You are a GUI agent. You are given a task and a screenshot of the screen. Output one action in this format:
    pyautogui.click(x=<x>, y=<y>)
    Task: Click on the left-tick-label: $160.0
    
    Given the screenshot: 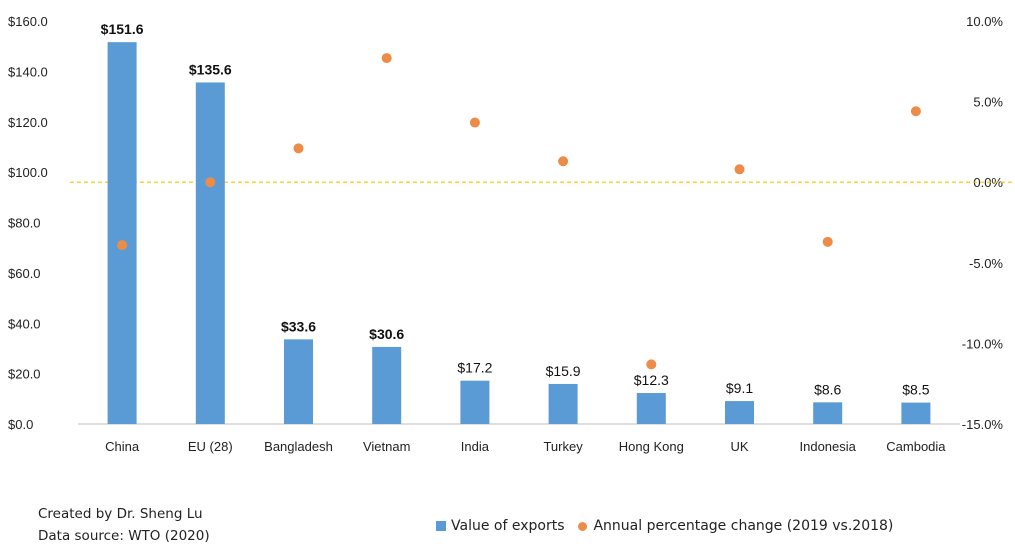 What is the action you would take?
    pyautogui.click(x=28, y=21)
    